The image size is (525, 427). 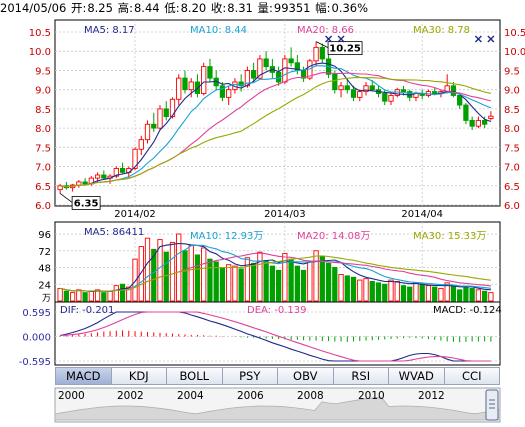 What do you see at coordinates (512, 206) in the screenshot?
I see `price-y-tick-right: 6.0` at bounding box center [512, 206].